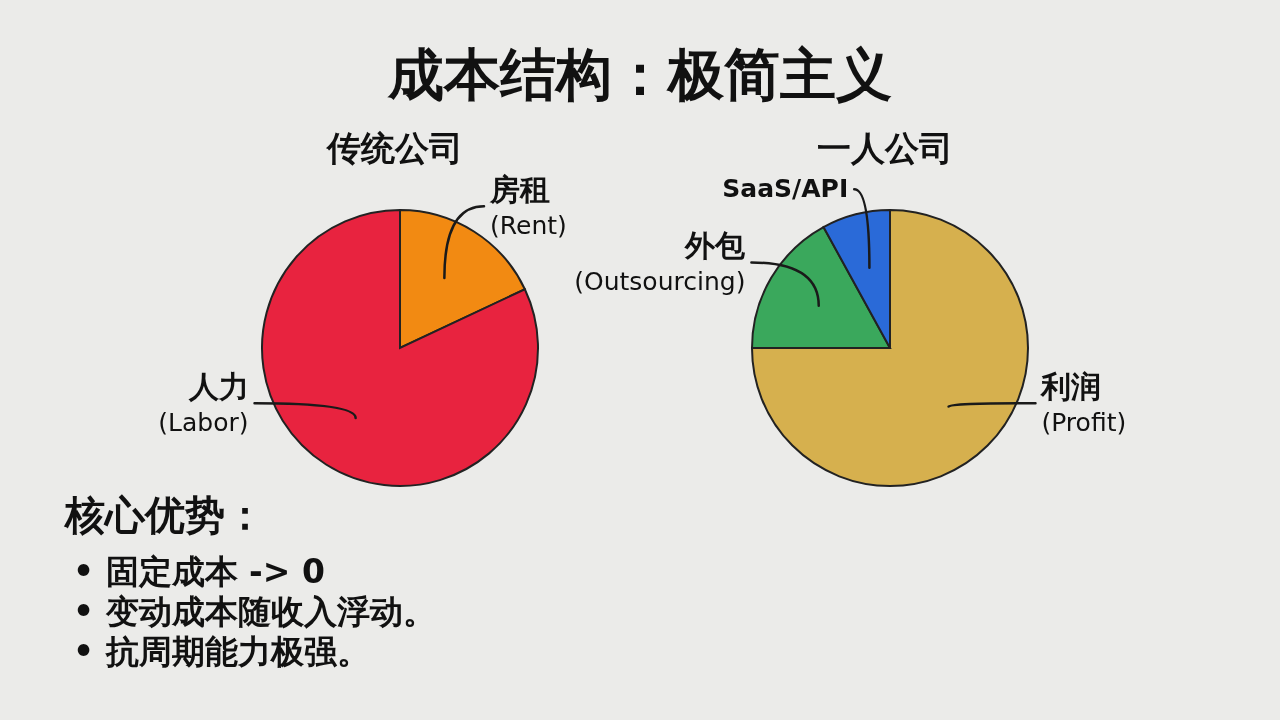  I want to click on chart-title: 传统公司, so click(394, 148).